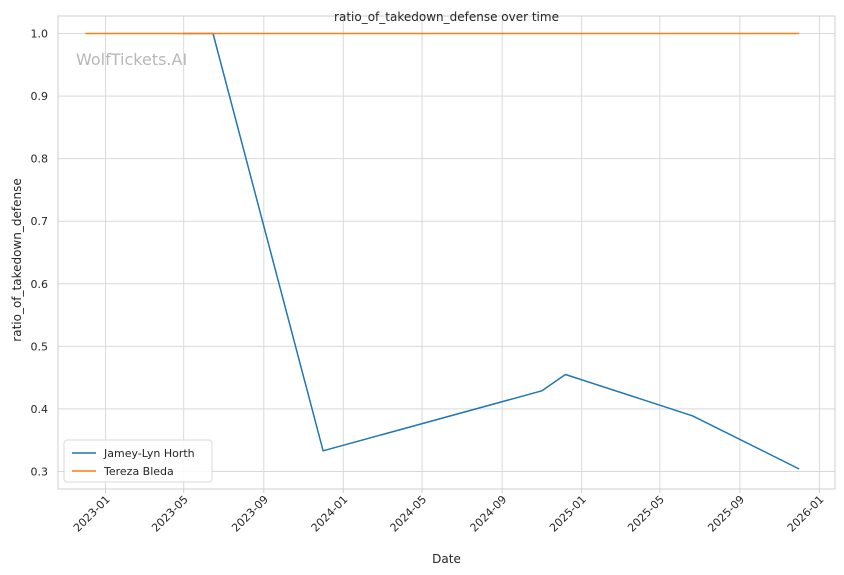  Describe the element at coordinates (131, 59) in the screenshot. I see `watermark: WolfTickets.AI` at that location.